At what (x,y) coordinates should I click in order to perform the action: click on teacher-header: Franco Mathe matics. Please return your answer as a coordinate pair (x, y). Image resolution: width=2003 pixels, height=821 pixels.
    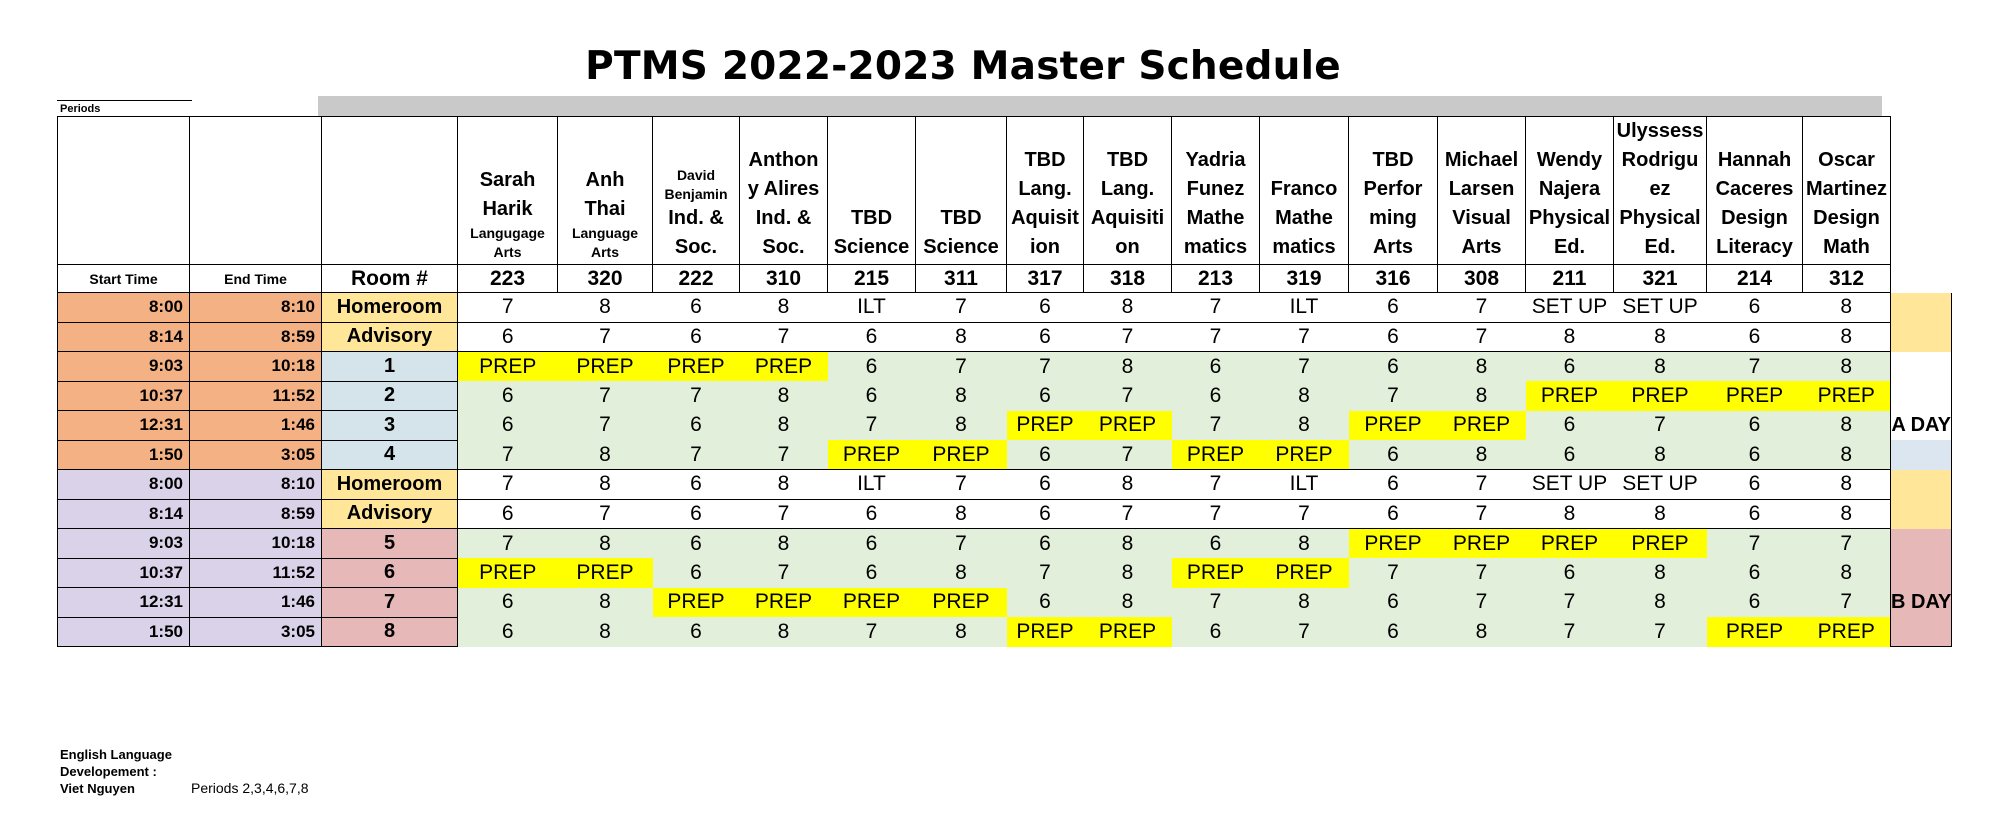
    Looking at the image, I should click on (1304, 190).